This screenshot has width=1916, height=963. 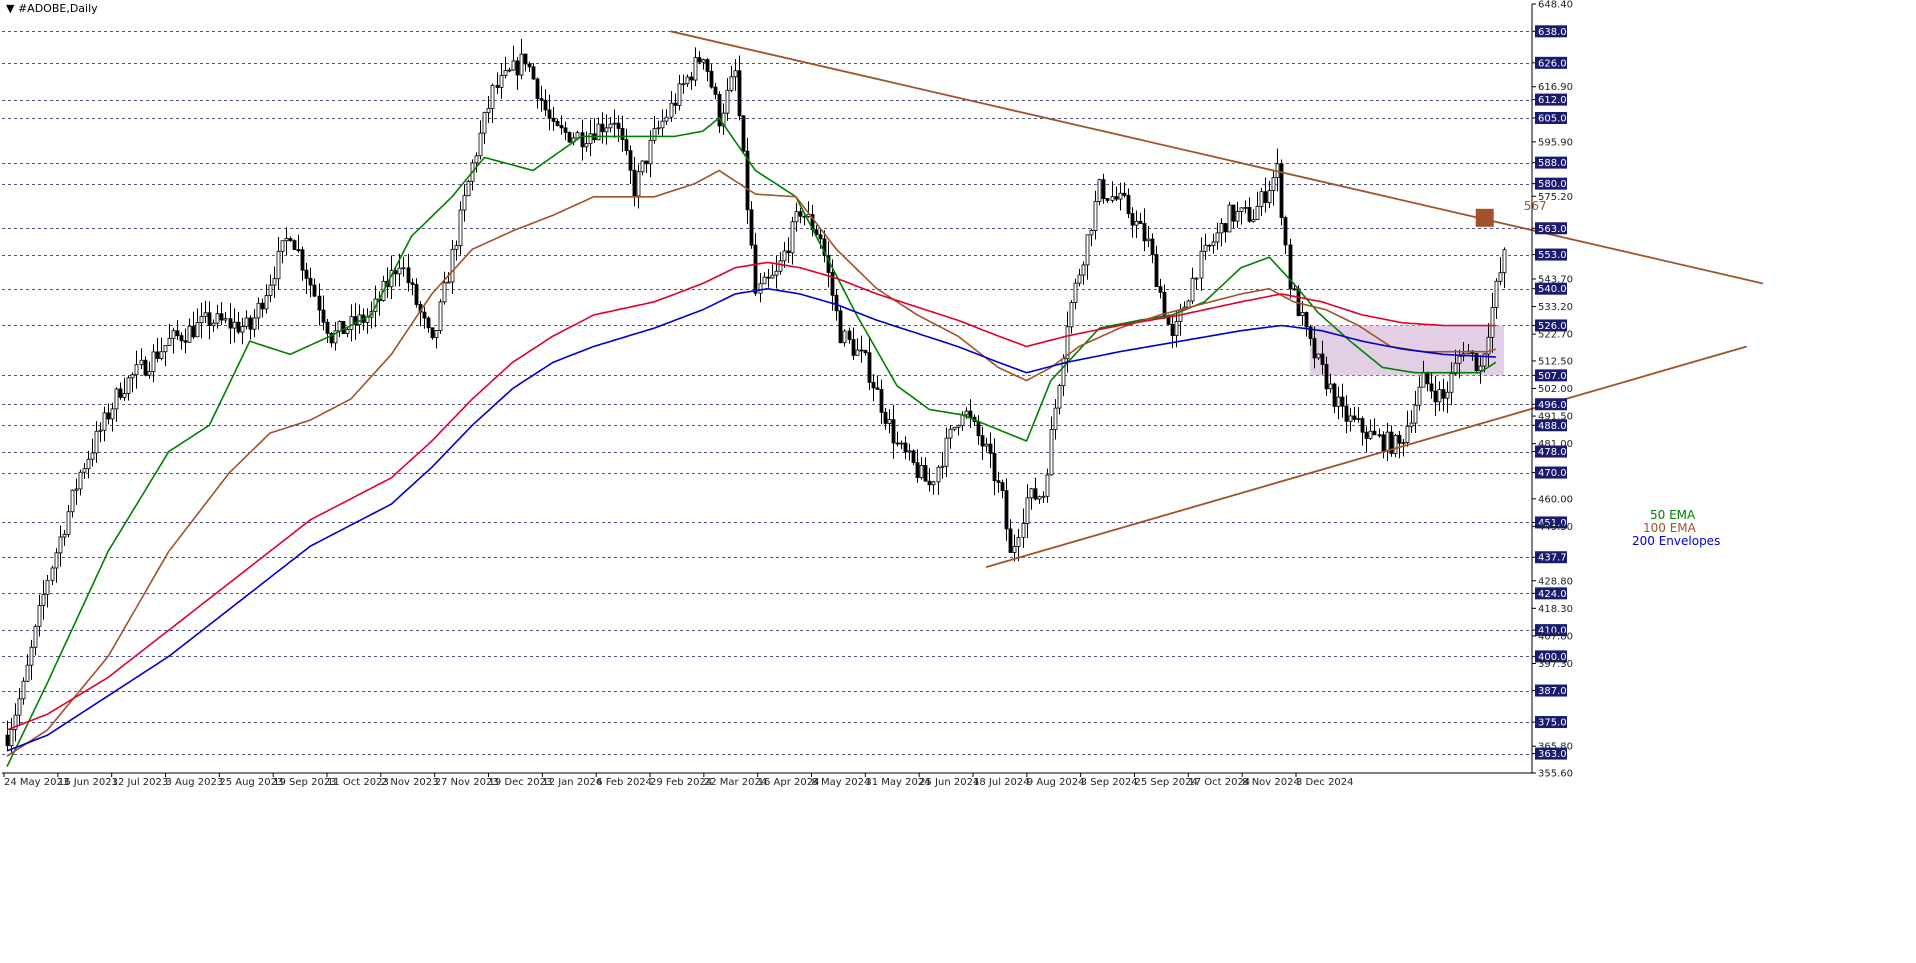 I want to click on x-tick-label: 17 Oct 2024, so click(x=1219, y=782).